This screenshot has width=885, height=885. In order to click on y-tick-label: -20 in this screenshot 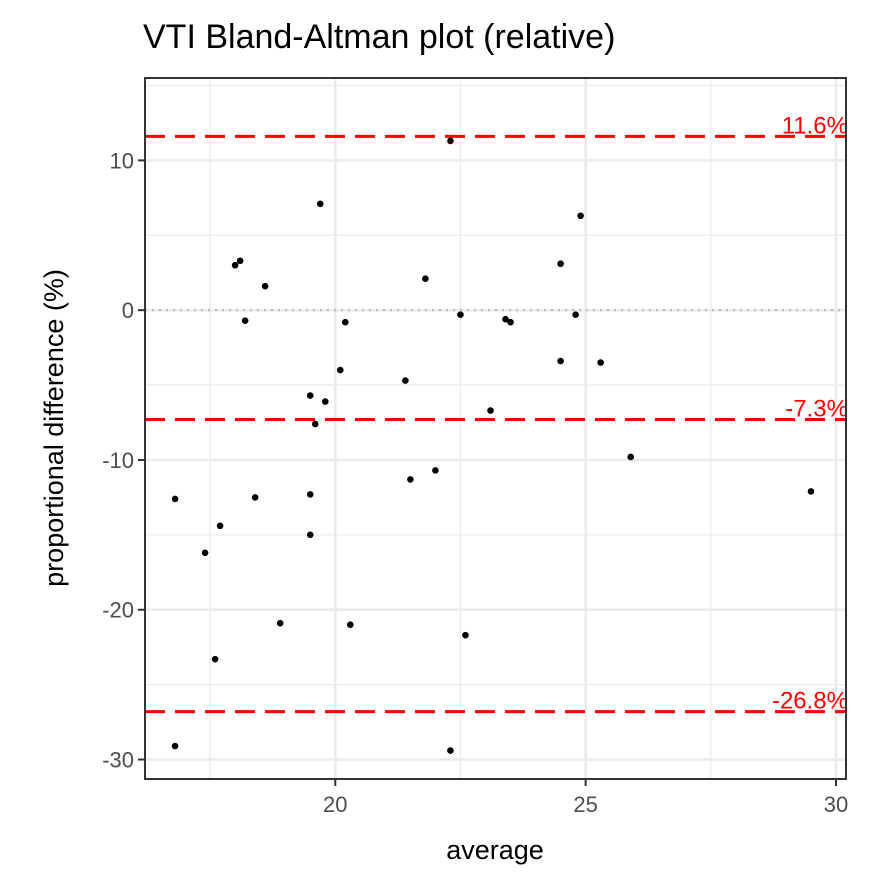, I will do `click(118, 610)`.